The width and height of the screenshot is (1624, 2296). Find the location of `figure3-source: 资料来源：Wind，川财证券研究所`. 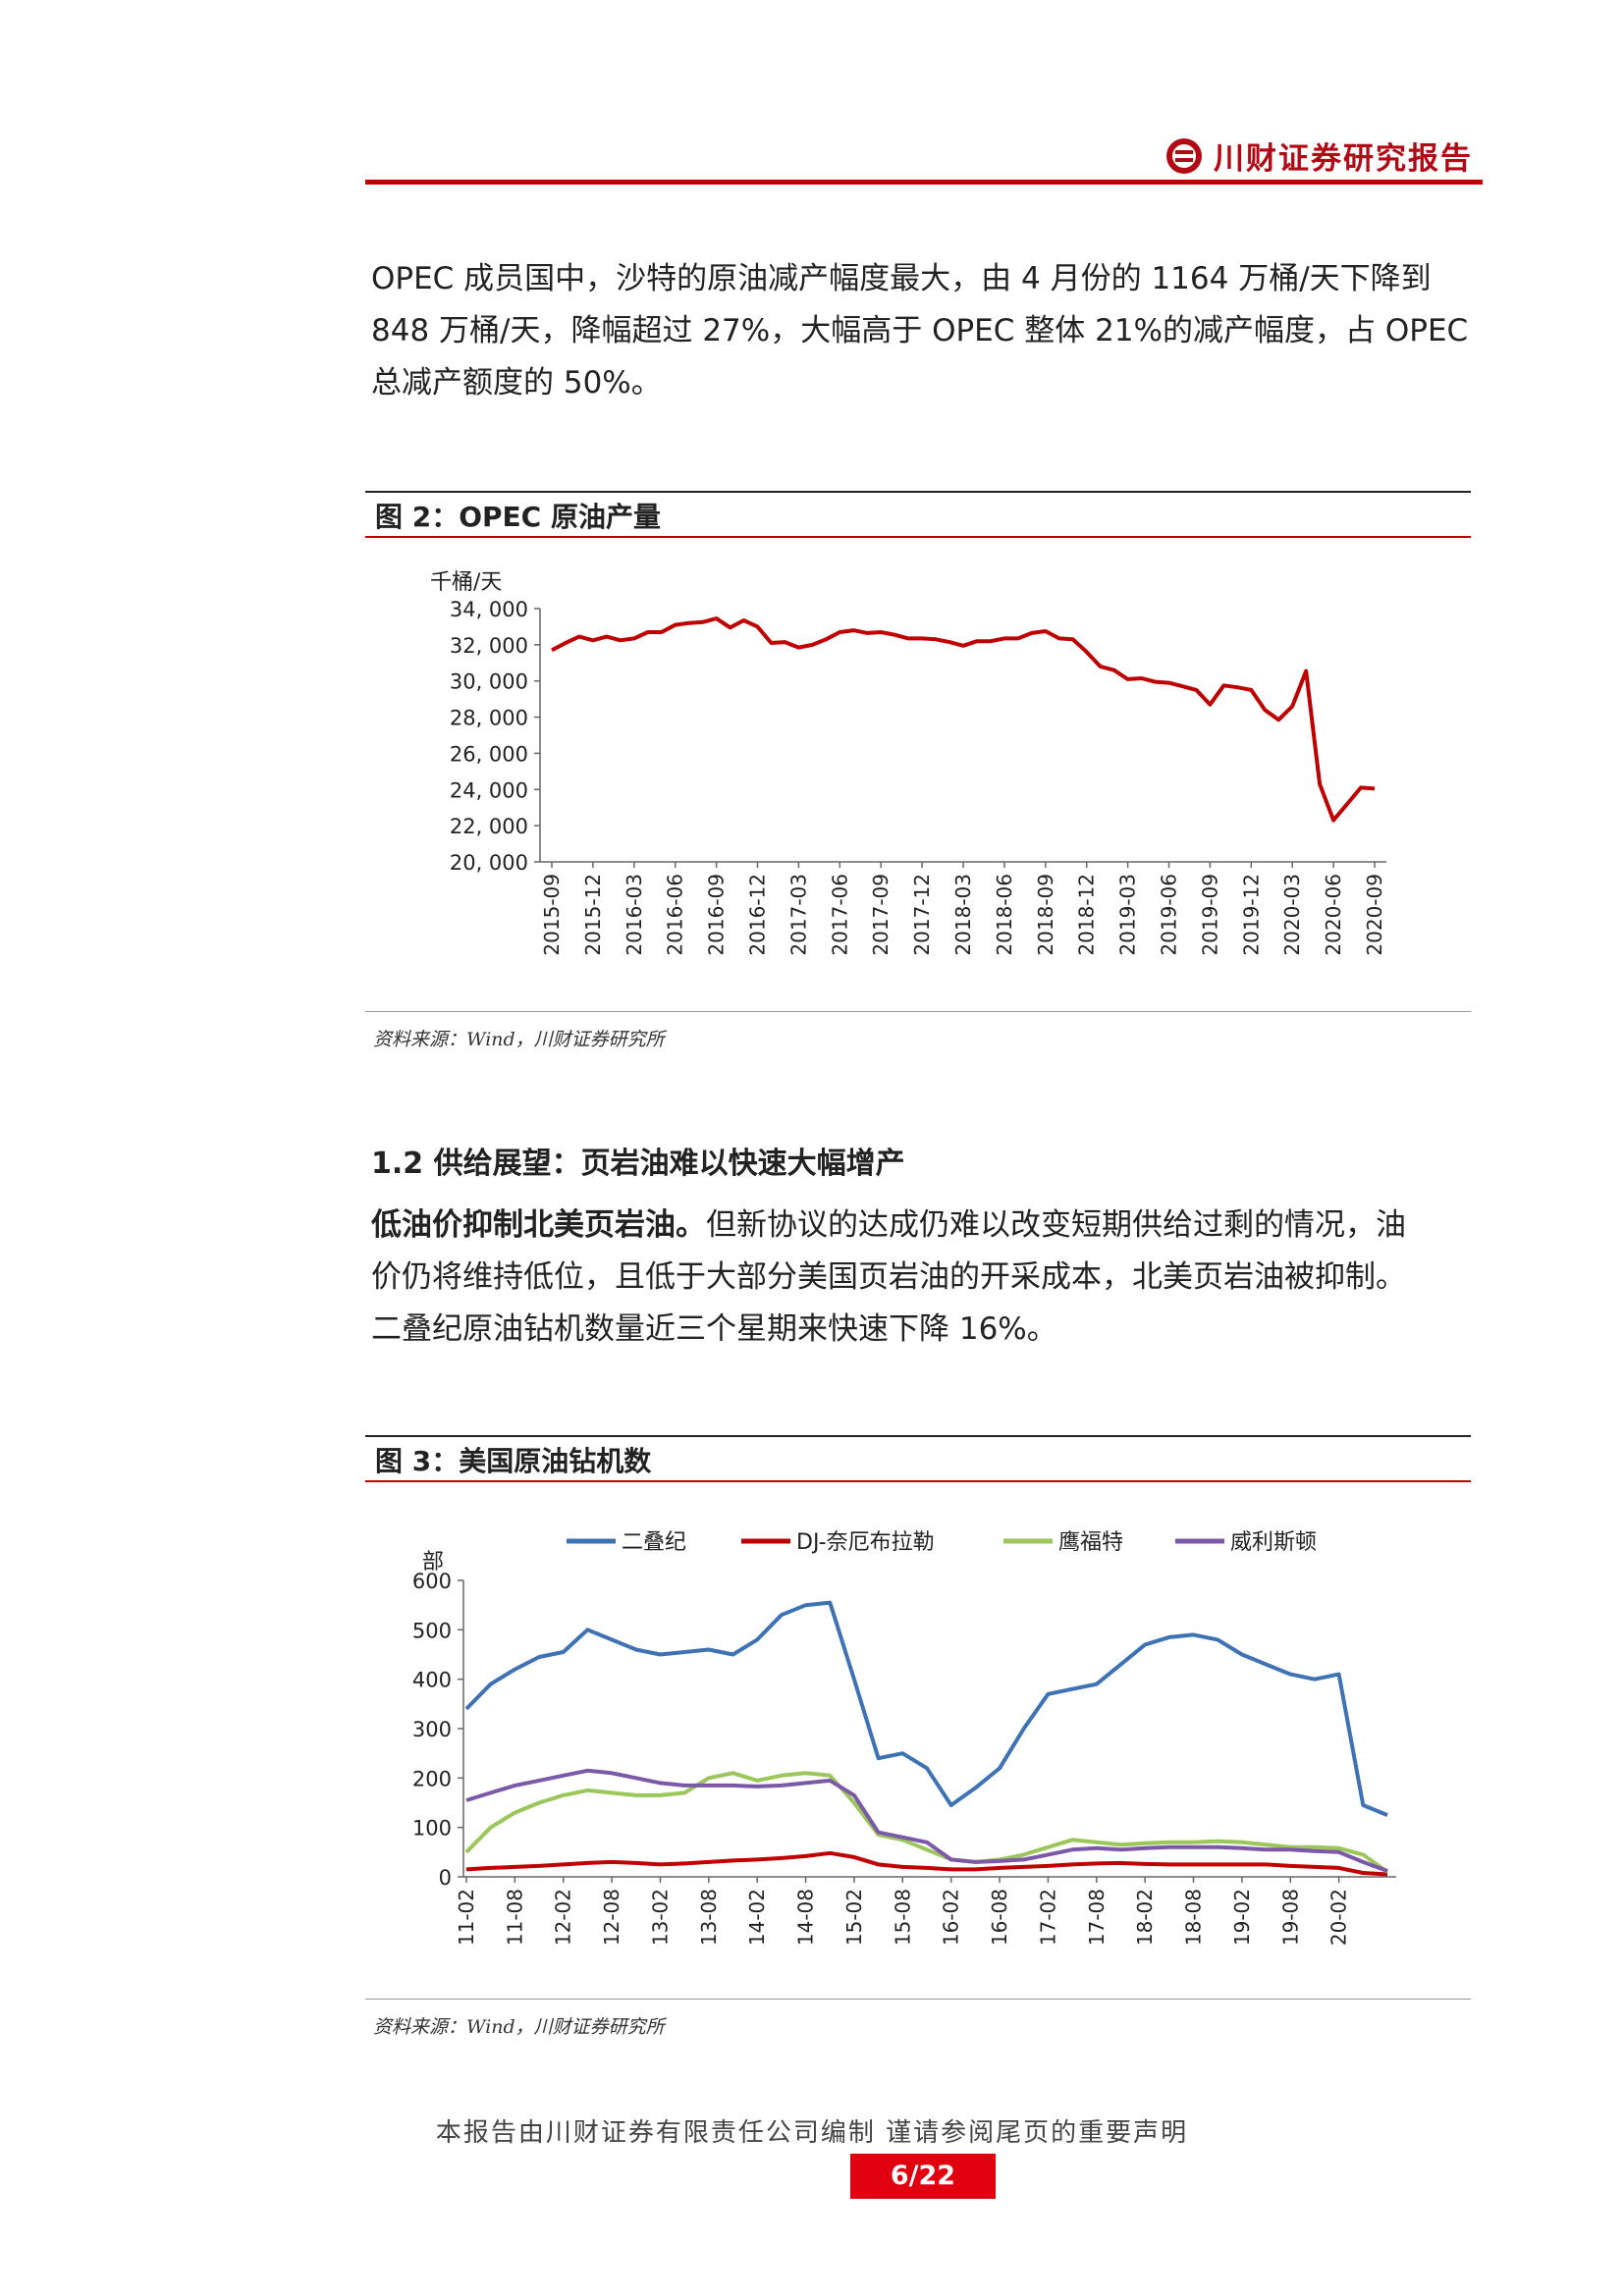

figure3-source: 资料来源：Wind，川财证券研究所 is located at coordinates (519, 2027).